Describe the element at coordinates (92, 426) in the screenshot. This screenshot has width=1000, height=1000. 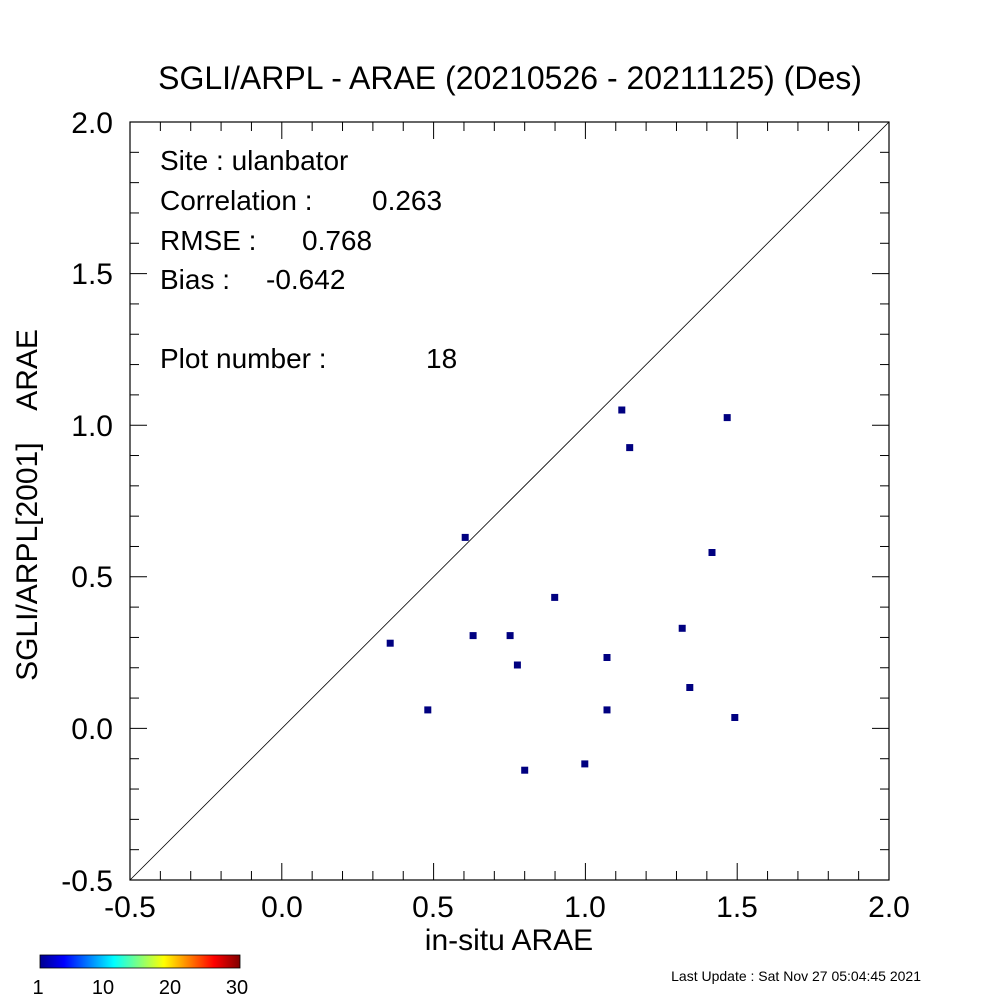
I see `y-tick-label: 1.0` at that location.